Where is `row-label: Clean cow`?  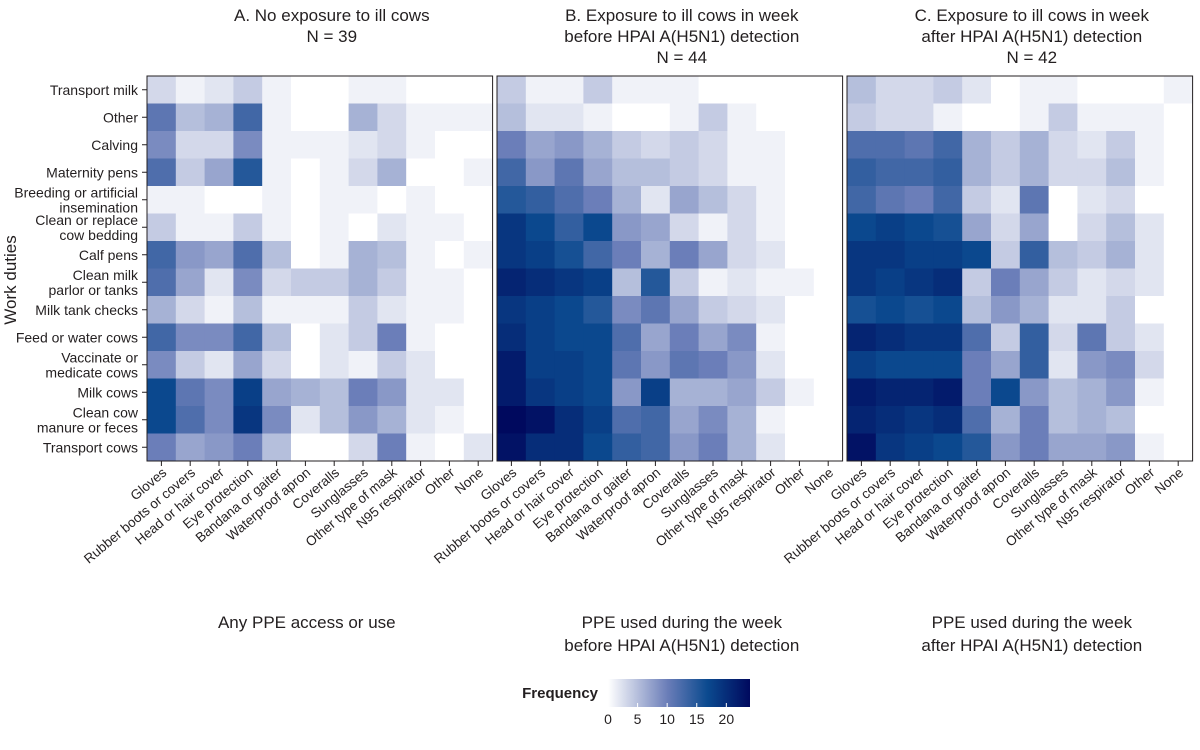 row-label: Clean cow is located at coordinates (106, 412).